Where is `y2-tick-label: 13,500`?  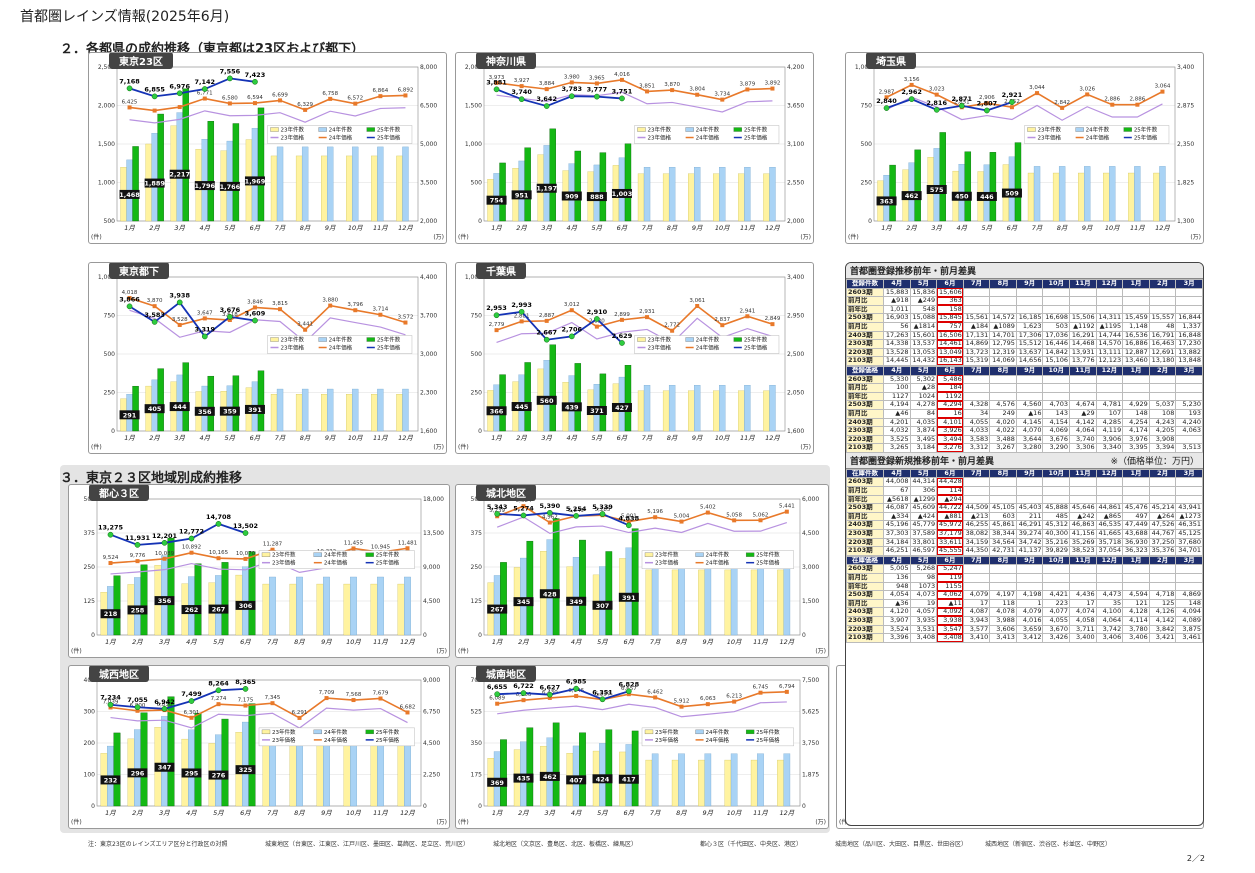
y2-tick-label: 13,500 is located at coordinates (433, 533).